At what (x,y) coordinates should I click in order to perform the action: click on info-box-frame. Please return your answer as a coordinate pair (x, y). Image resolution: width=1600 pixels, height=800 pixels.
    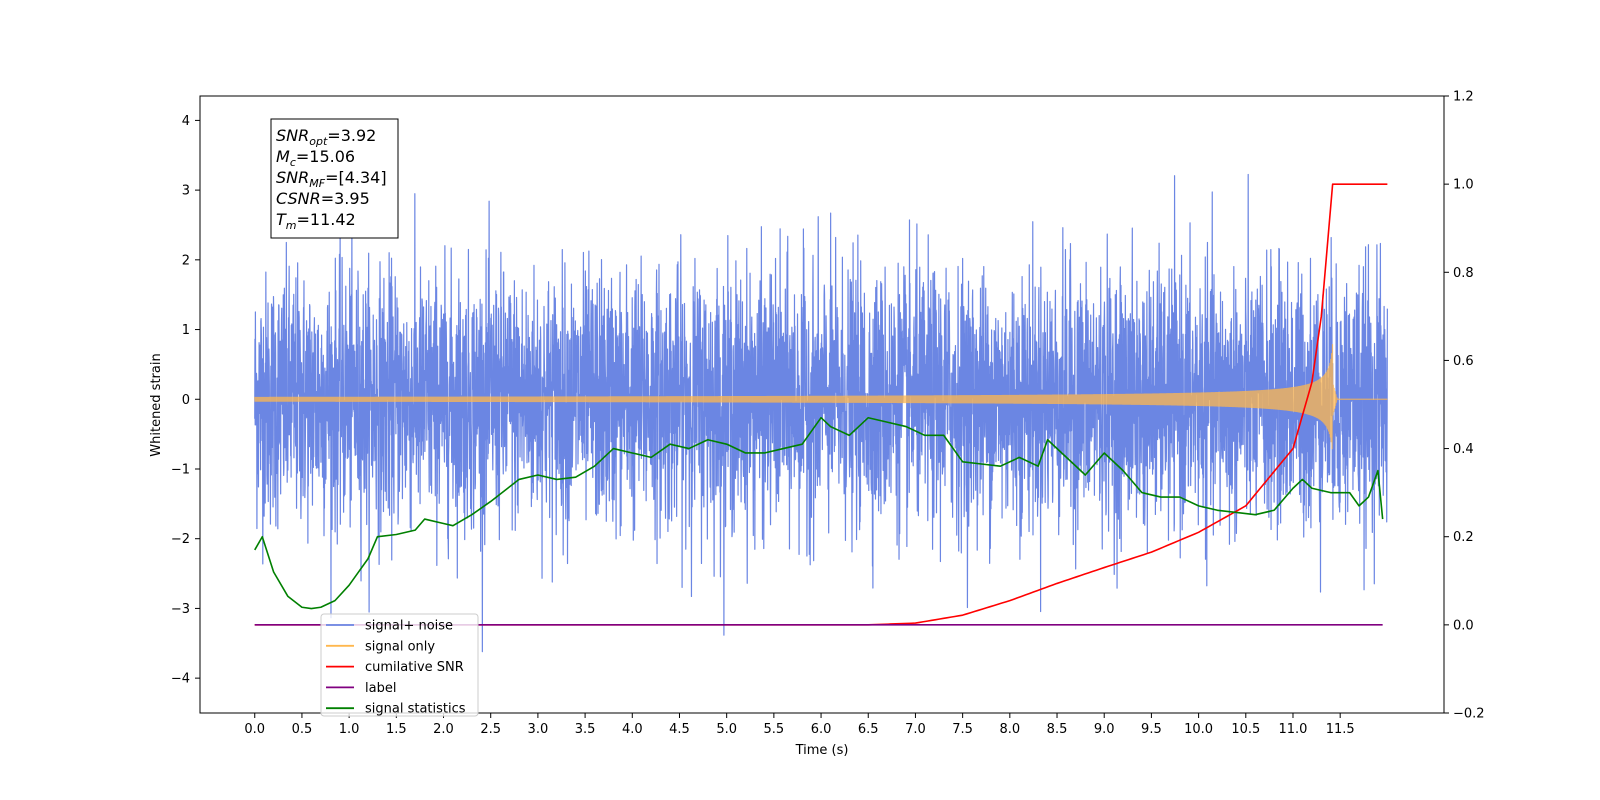
    Looking at the image, I should click on (334, 178).